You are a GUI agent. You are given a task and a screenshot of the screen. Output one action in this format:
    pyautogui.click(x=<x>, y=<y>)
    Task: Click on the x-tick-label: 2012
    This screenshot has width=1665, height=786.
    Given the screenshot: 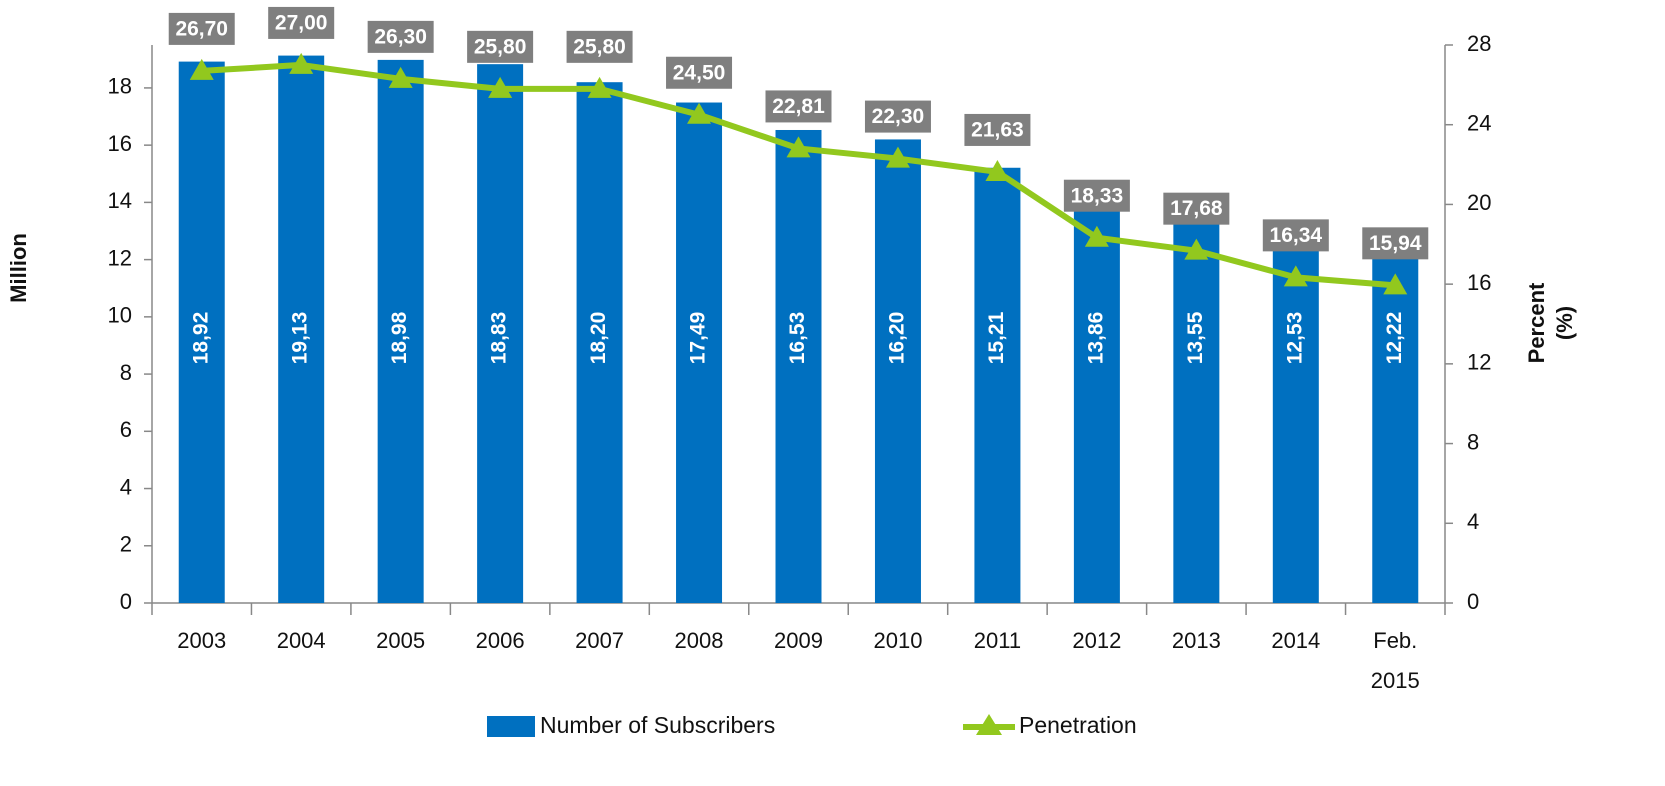 What is the action you would take?
    pyautogui.click(x=1096, y=640)
    